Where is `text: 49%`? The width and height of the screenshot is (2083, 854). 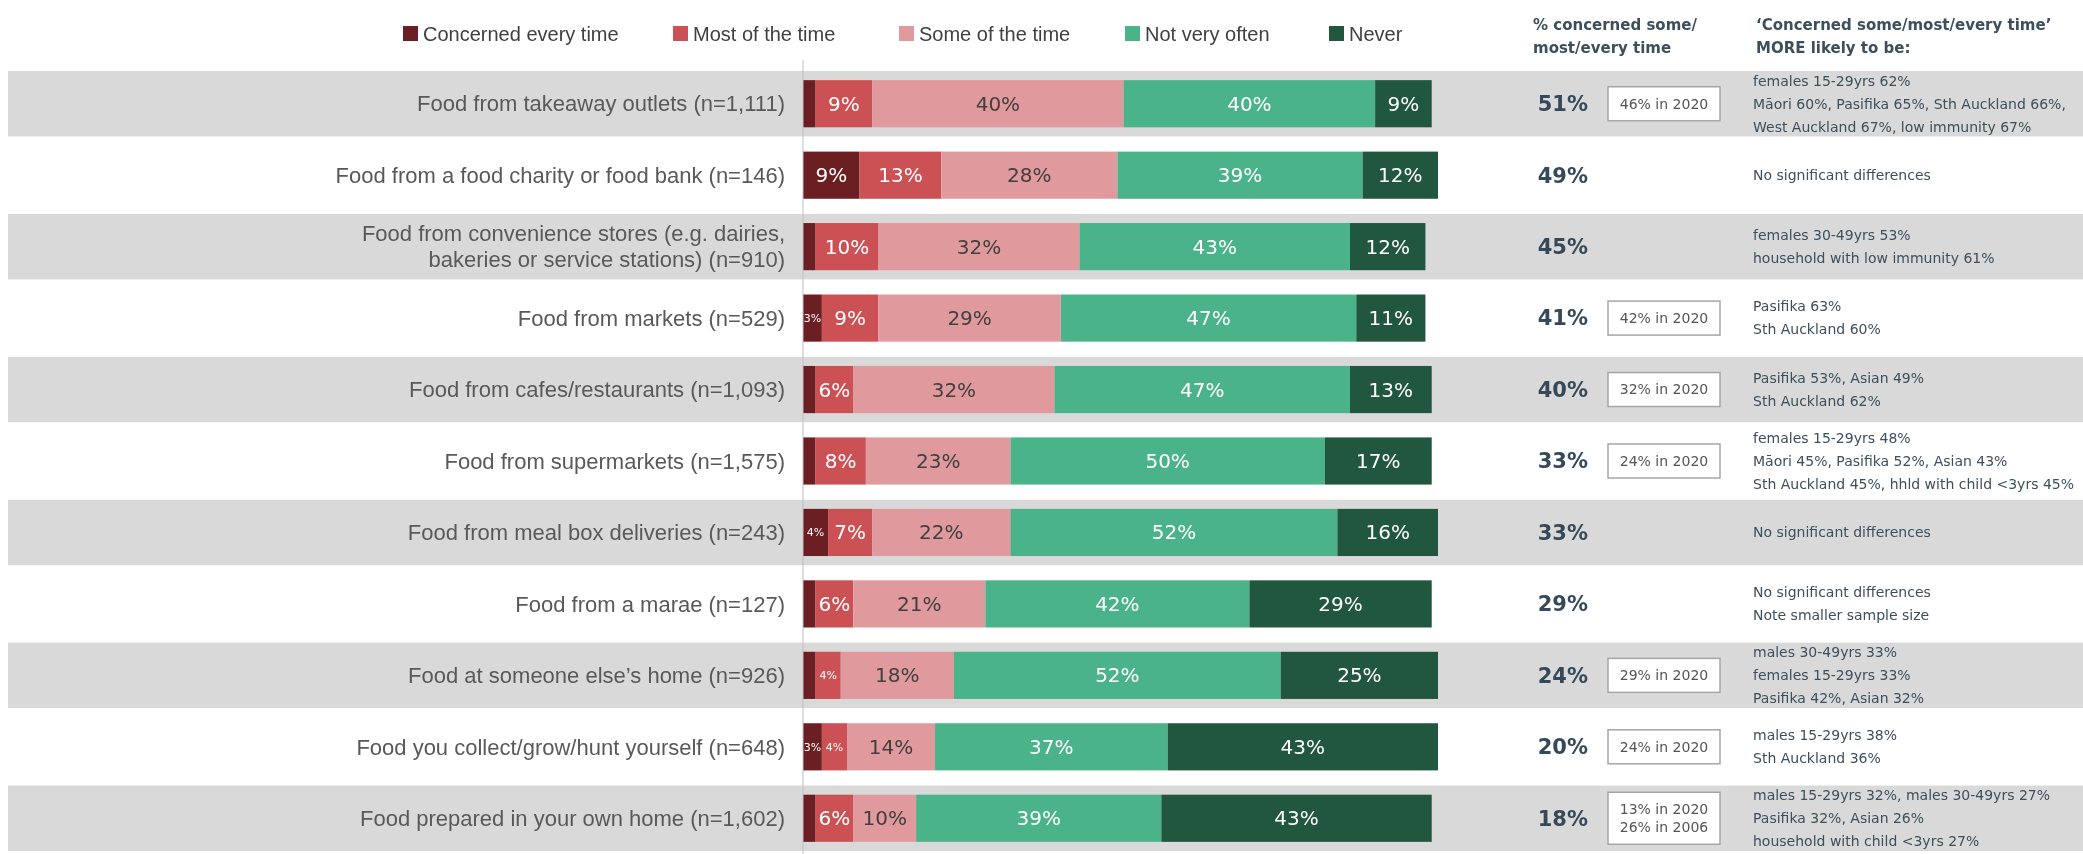 text: 49% is located at coordinates (1562, 175).